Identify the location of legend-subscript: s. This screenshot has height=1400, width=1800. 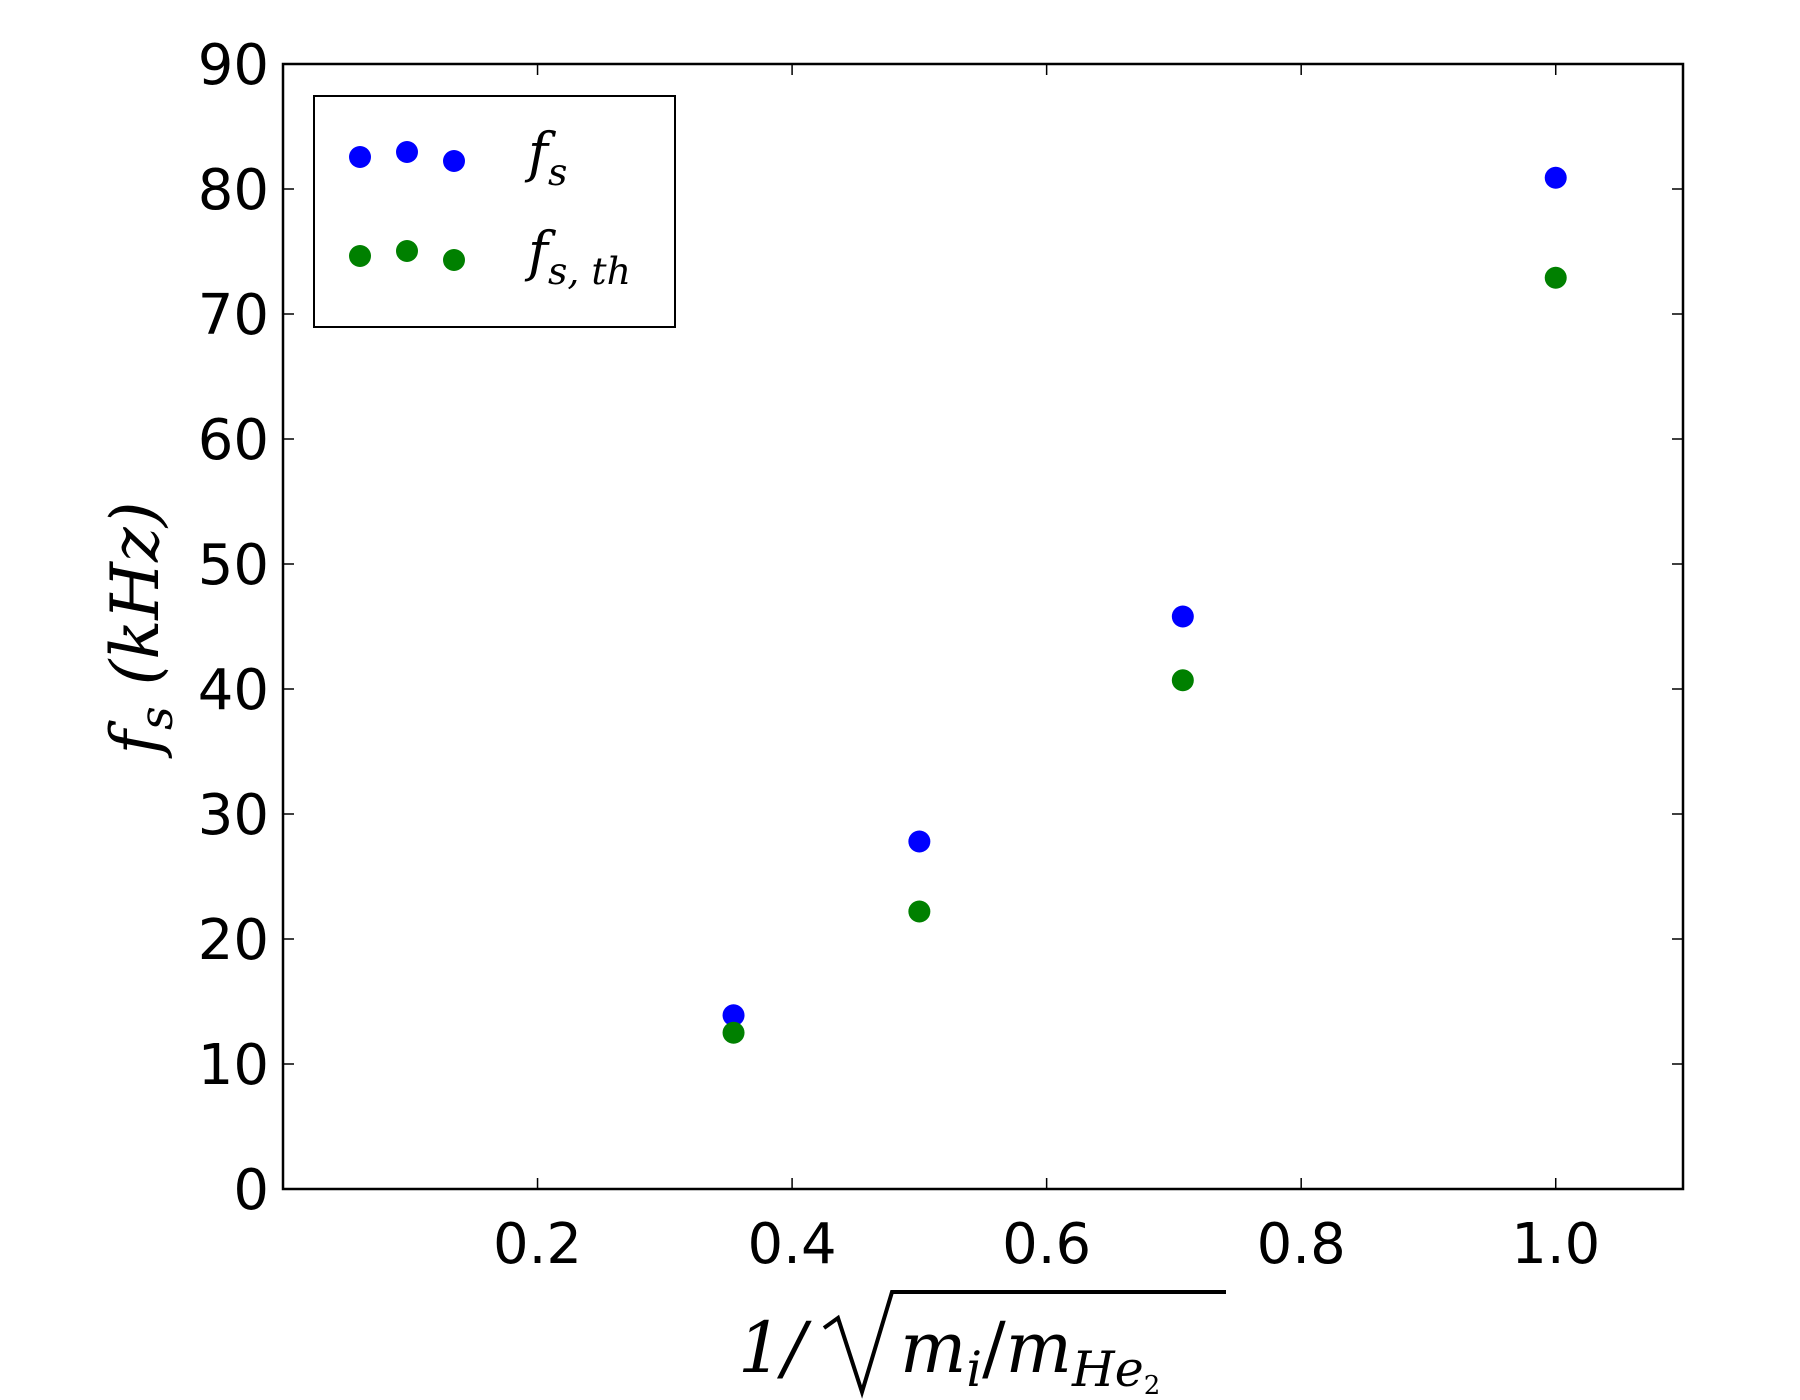
(557, 172).